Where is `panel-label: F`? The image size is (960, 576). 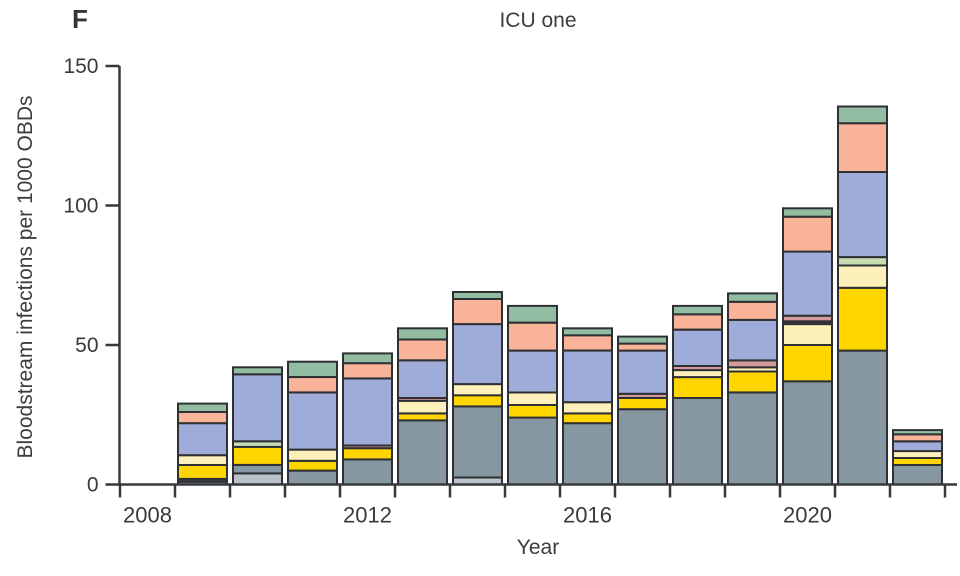 panel-label: F is located at coordinates (80, 19).